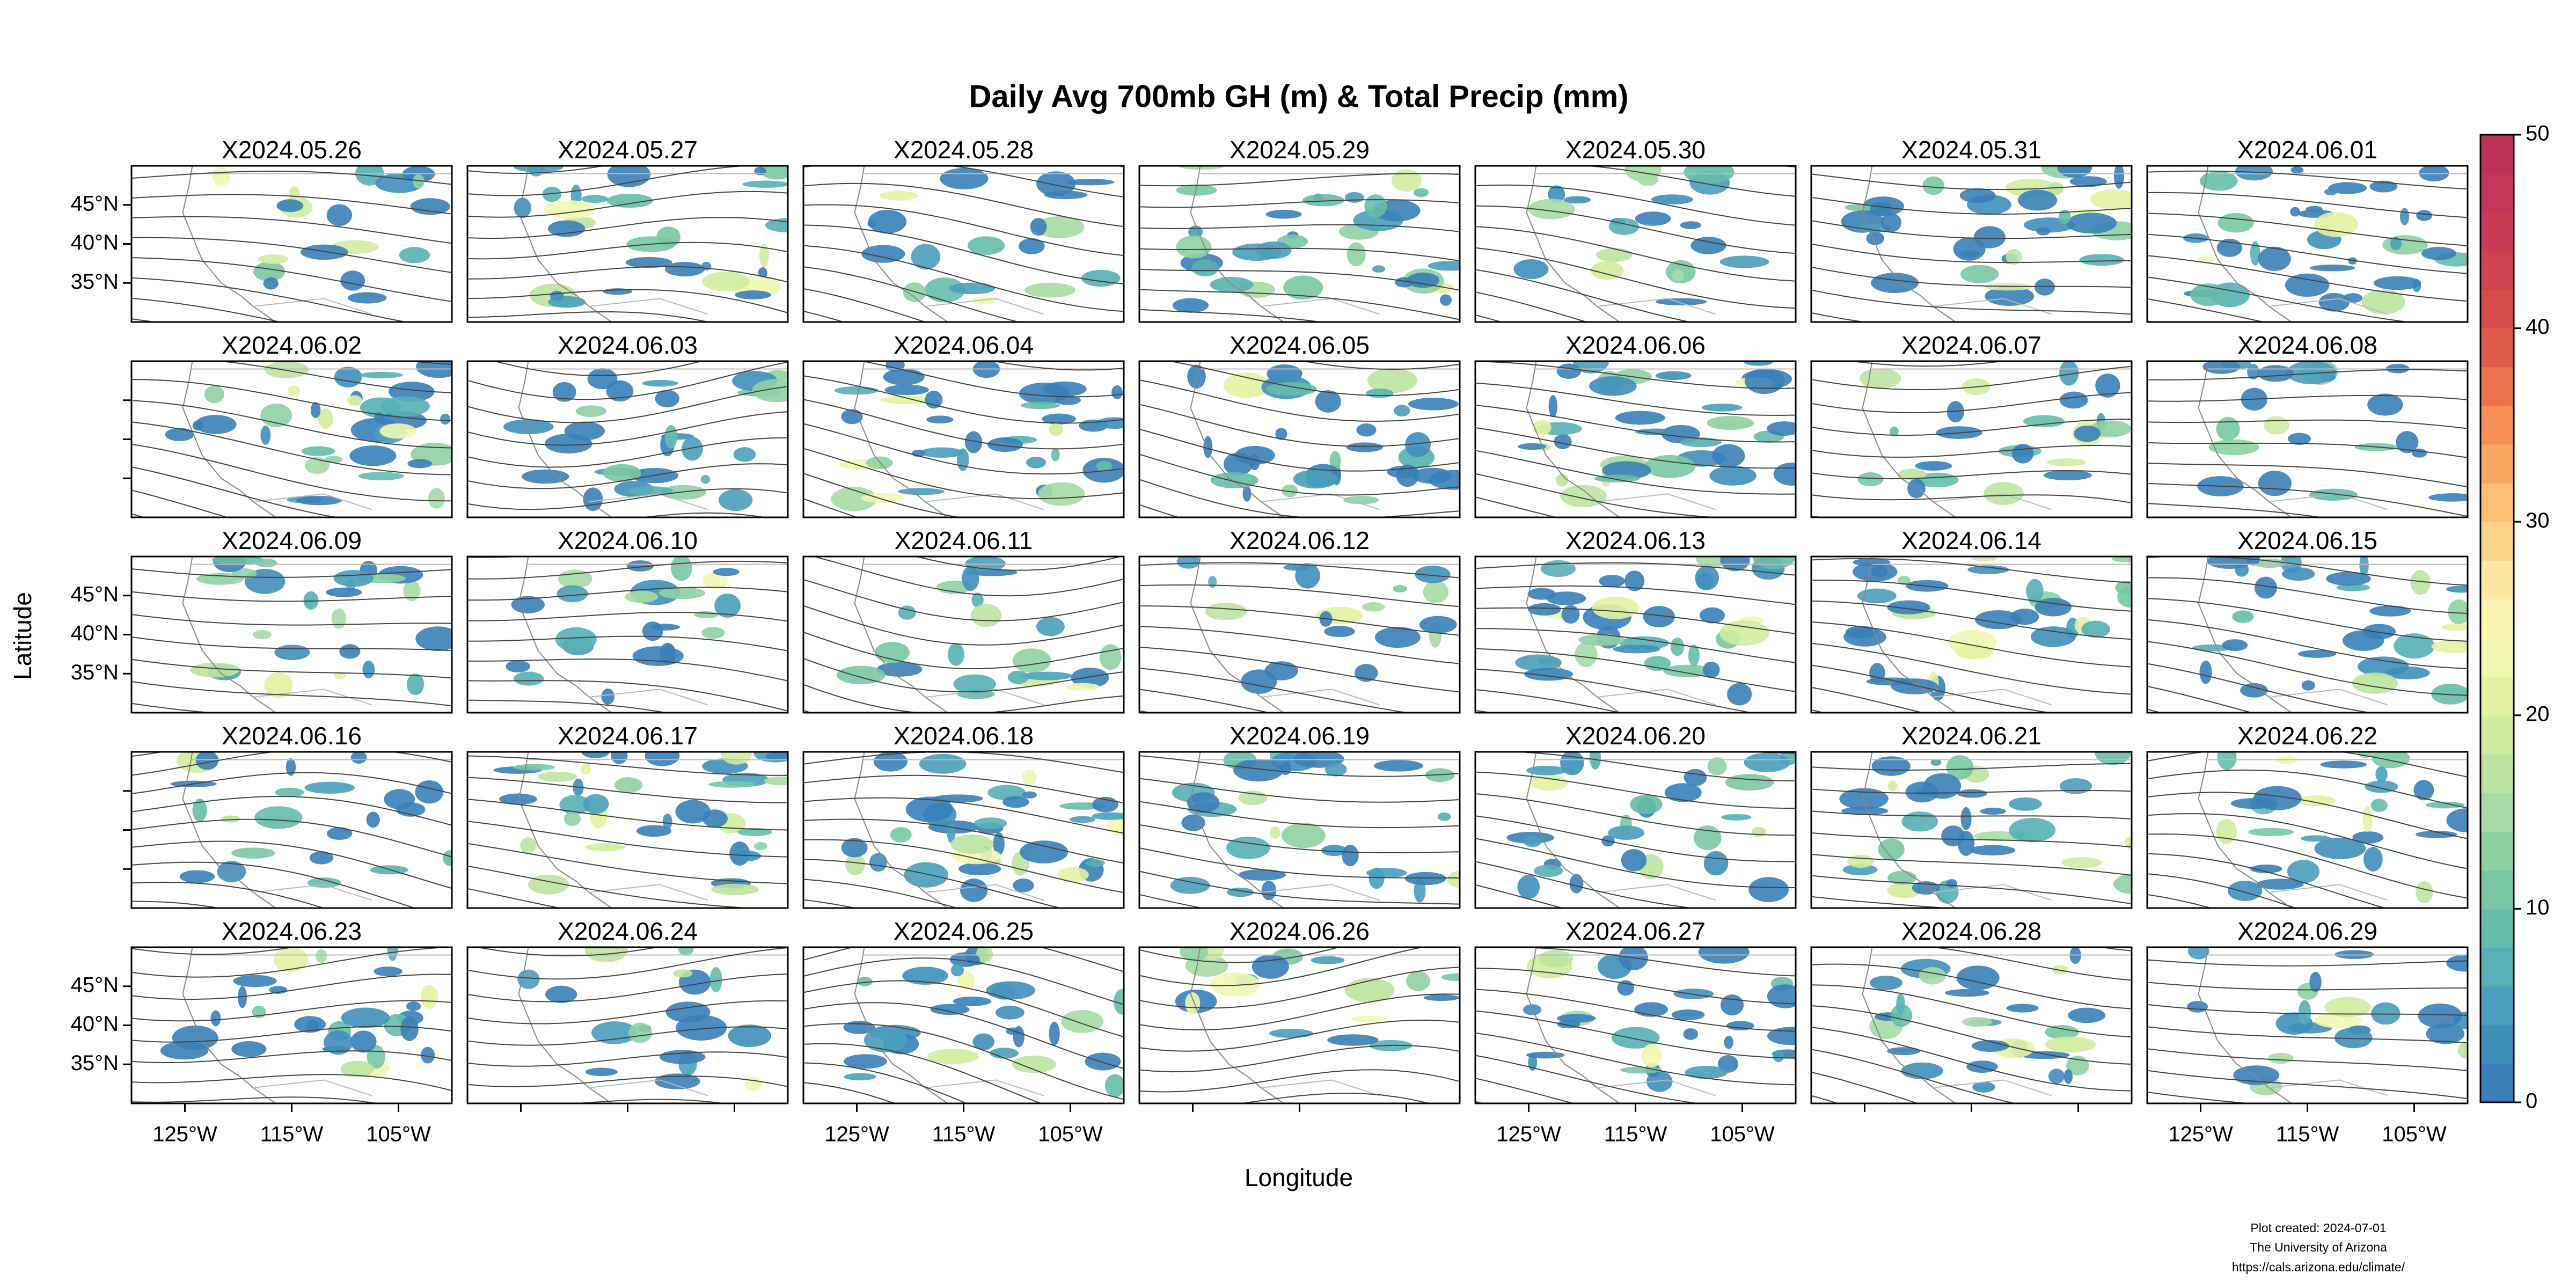  I want to click on y-tick-label: 45°N, so click(95, 203).